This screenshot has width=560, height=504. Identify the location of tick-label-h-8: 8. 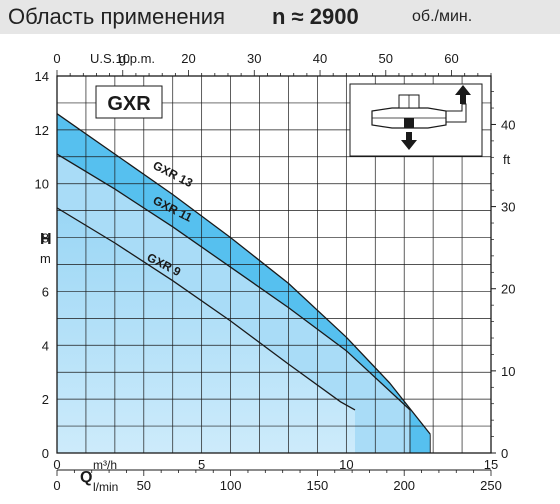
(45, 238).